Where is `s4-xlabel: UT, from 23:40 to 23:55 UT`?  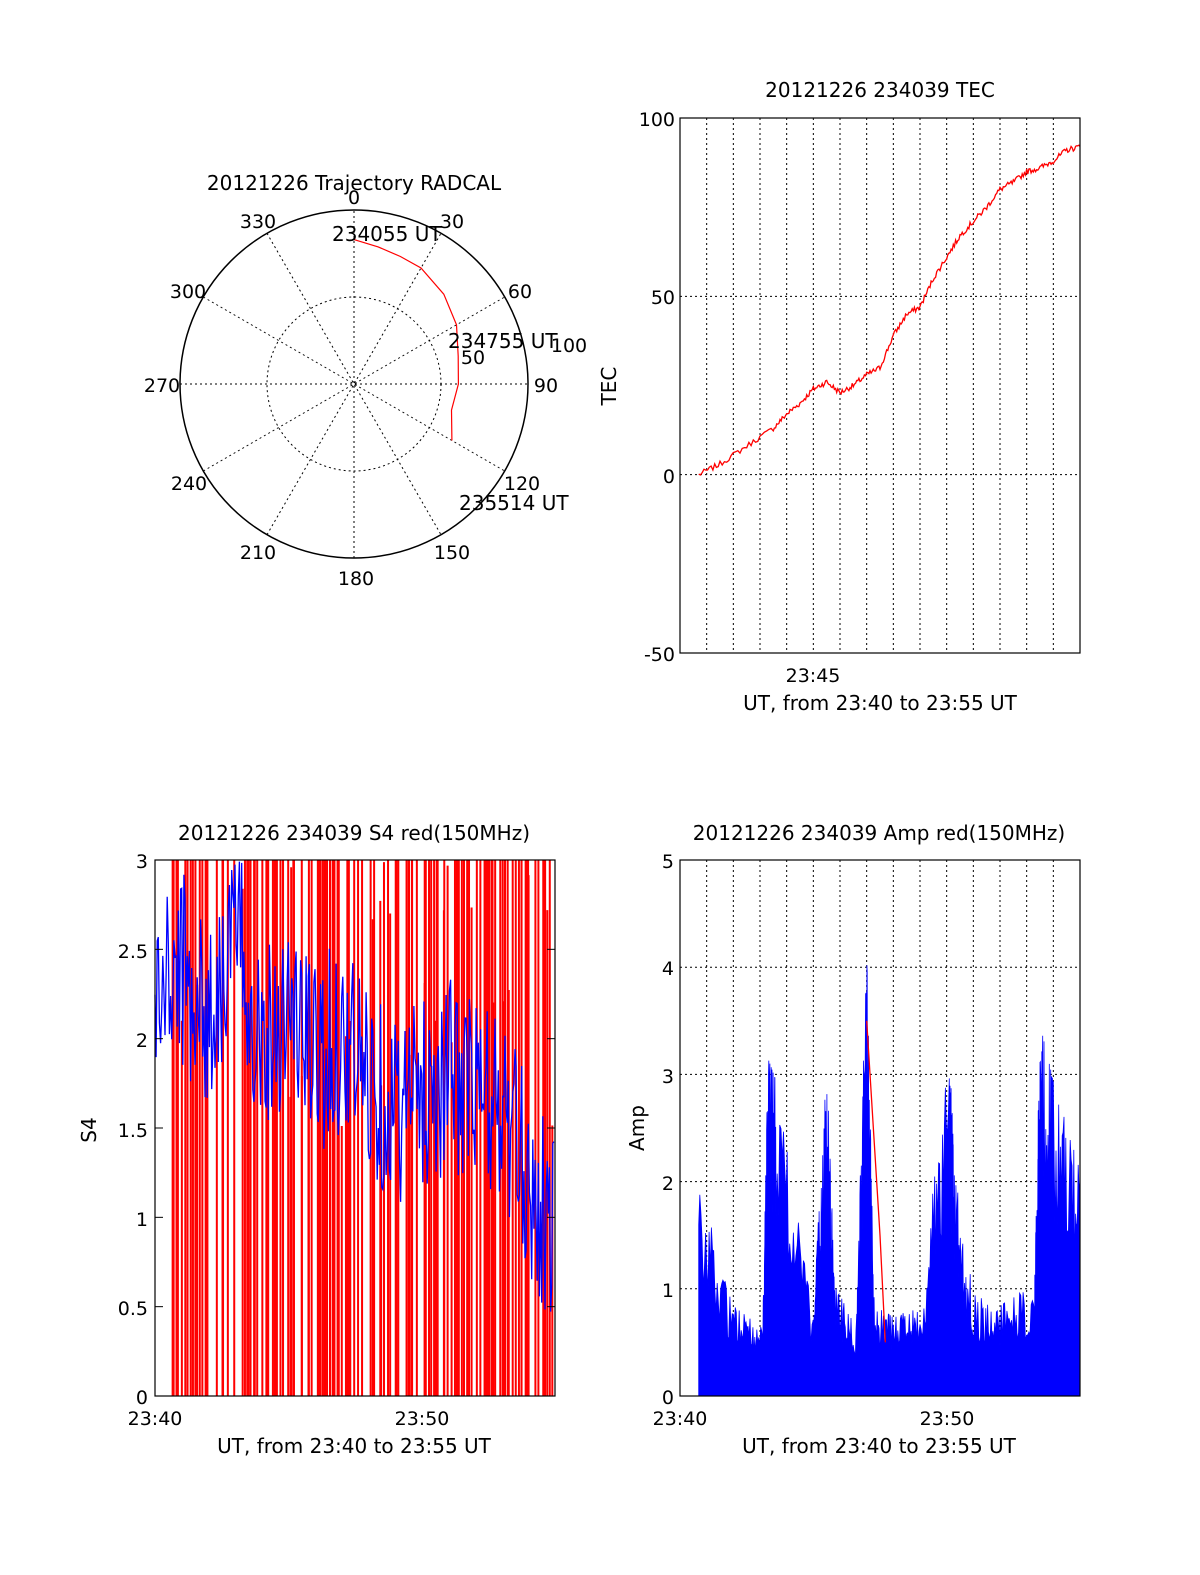 s4-xlabel: UT, from 23:40 to 23:55 UT is located at coordinates (354, 1446).